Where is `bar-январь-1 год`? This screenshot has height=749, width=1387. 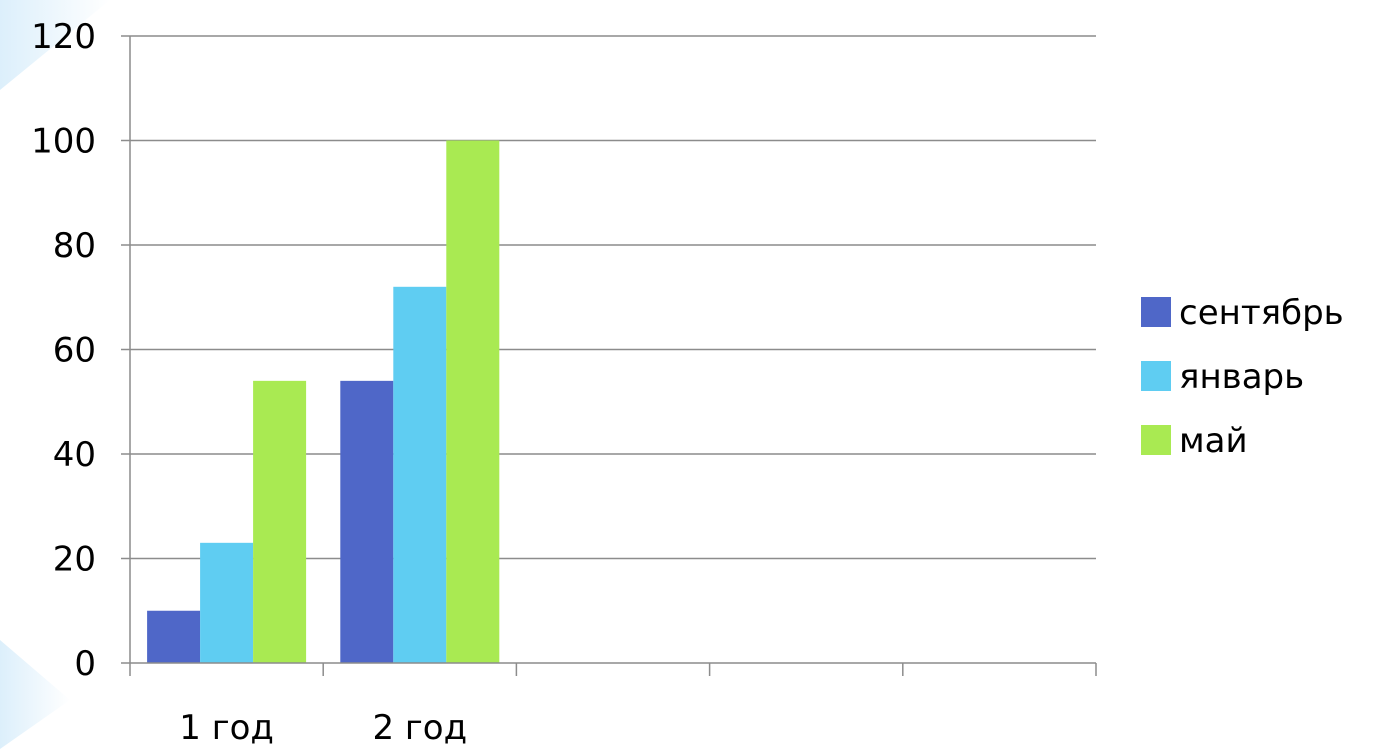
bar-январь-1 год is located at coordinates (227, 602).